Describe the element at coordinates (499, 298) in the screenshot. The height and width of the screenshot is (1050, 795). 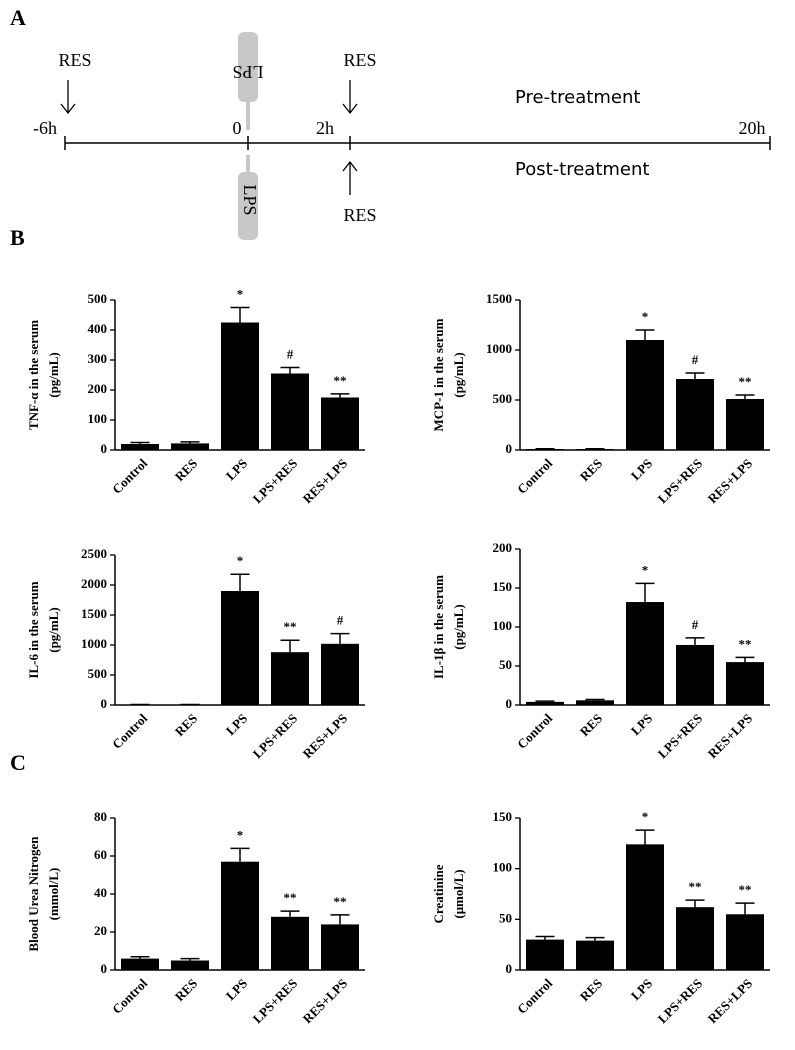
I see `y-tick-label: 1500` at that location.